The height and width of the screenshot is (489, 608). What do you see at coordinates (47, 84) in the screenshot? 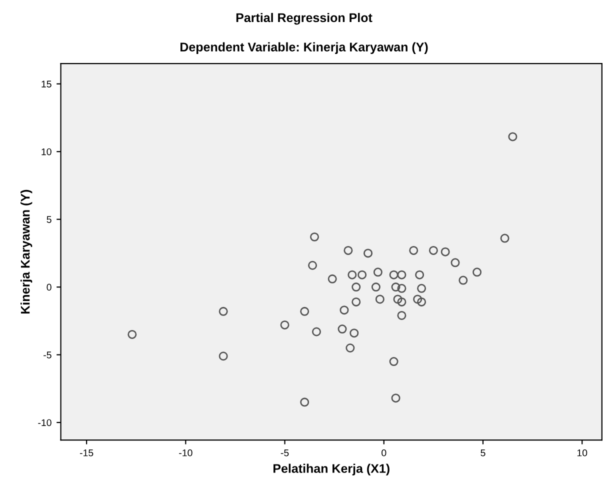
I see `y-tick-label: 15` at bounding box center [47, 84].